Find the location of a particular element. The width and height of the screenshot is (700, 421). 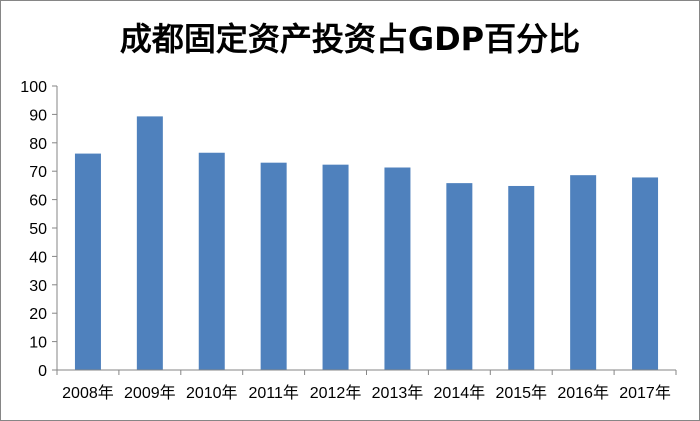

x-tick-label: 2014年 is located at coordinates (460, 393).